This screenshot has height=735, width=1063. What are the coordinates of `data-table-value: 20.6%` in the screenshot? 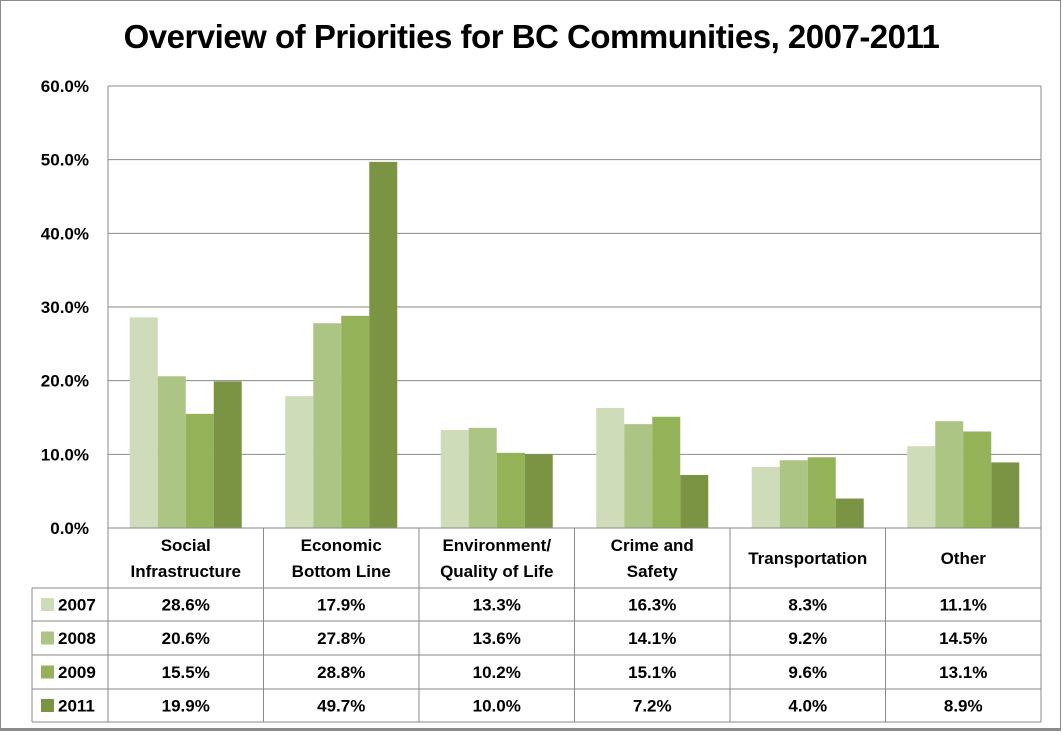 It's located at (186, 638).